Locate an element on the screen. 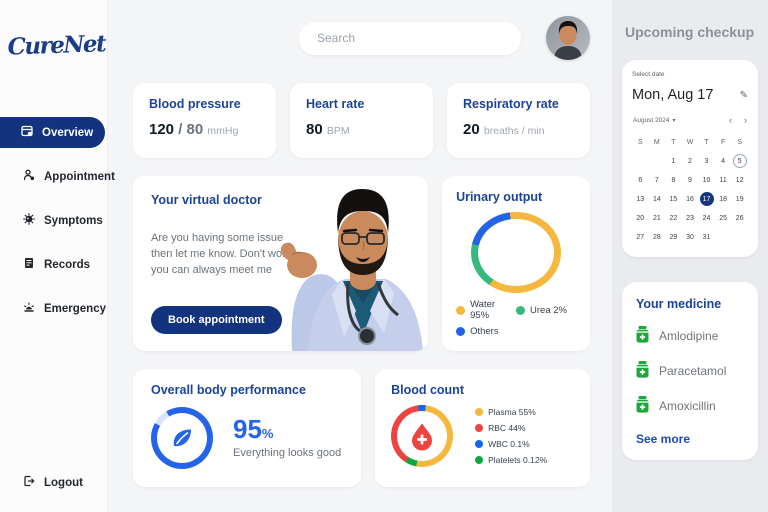 The width and height of the screenshot is (768, 512). calendar-weekday: W is located at coordinates (690, 142).